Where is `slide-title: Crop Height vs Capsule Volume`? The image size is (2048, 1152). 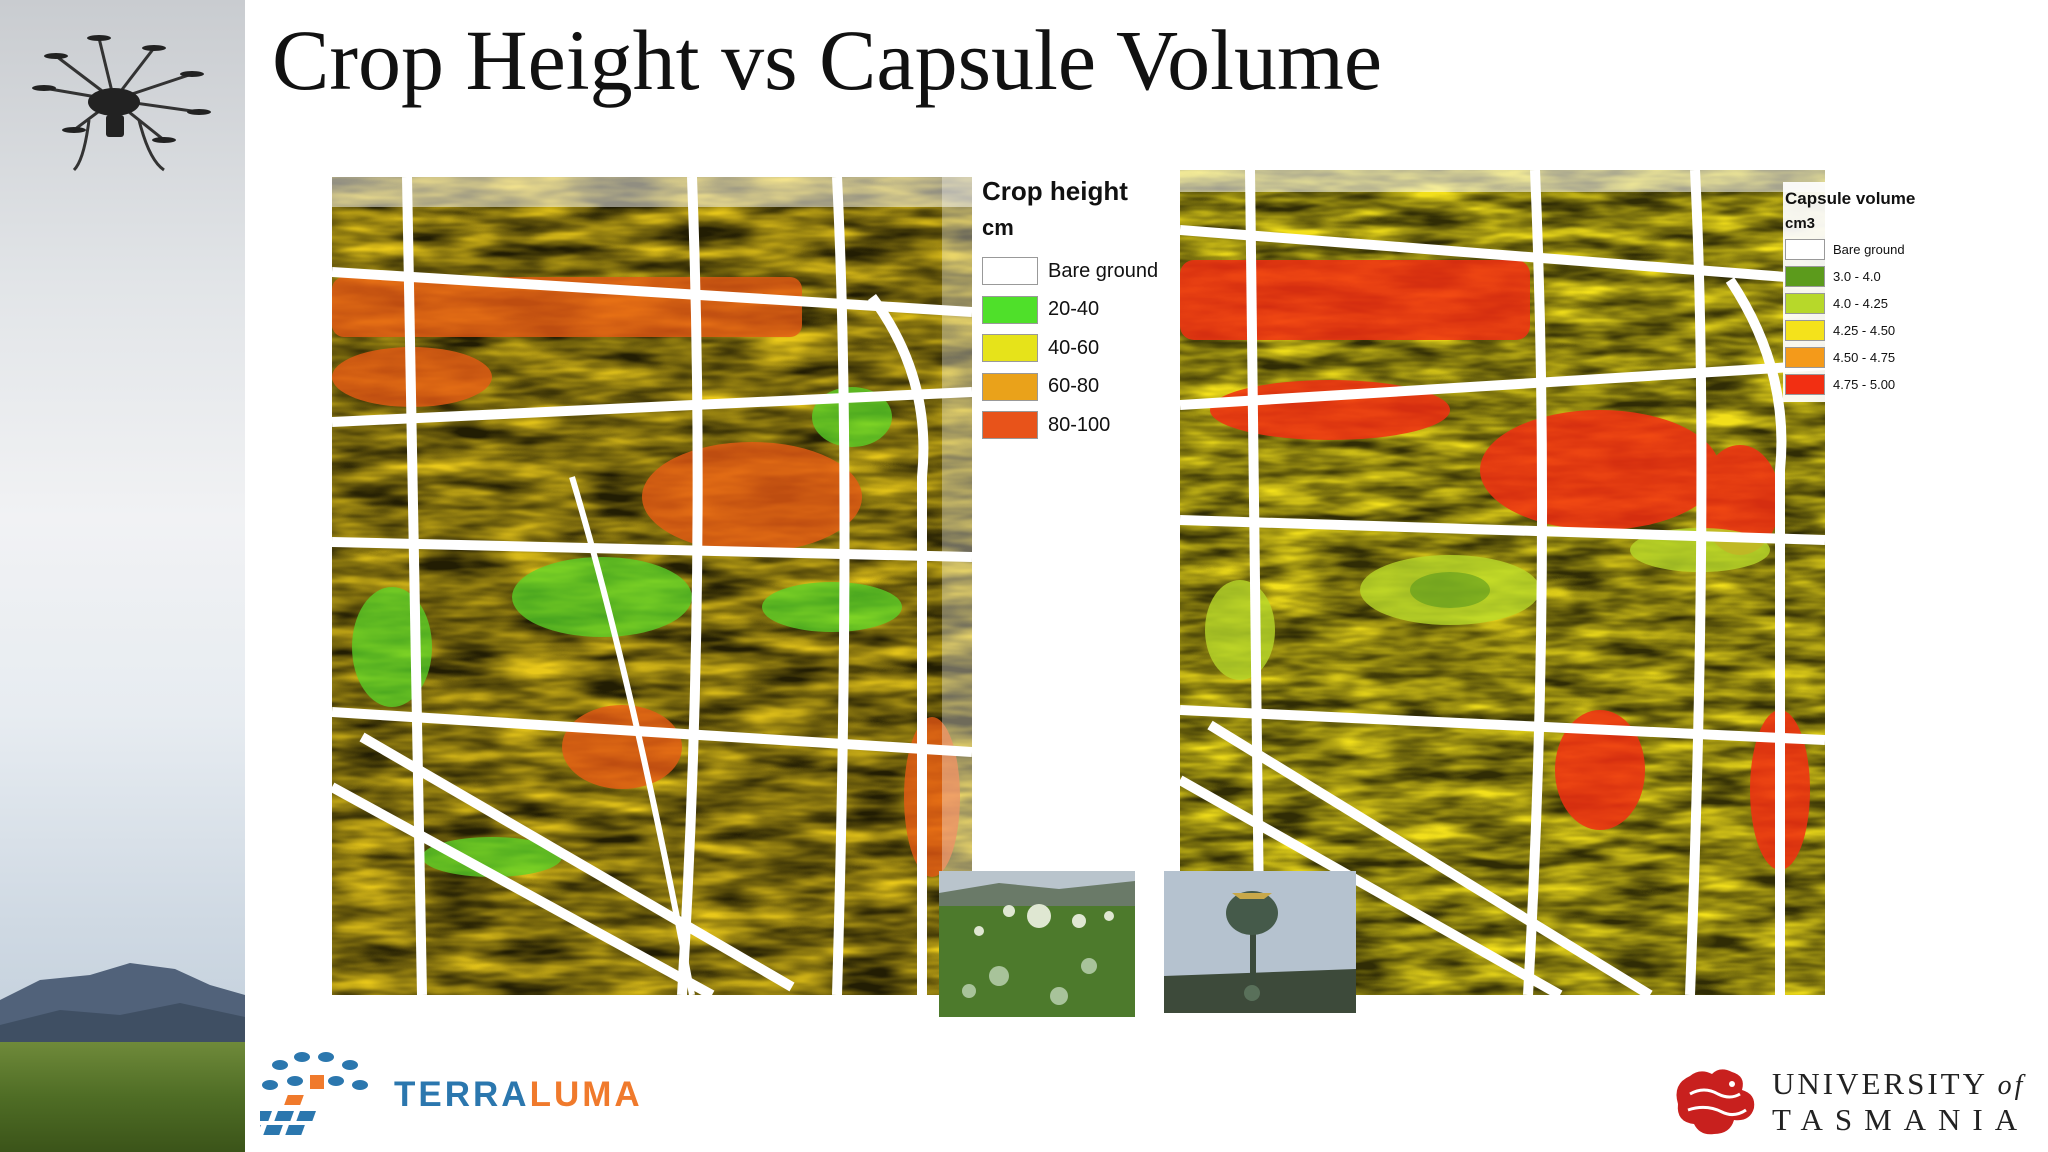
slide-title: Crop Height vs Capsule Volume is located at coordinates (827, 60).